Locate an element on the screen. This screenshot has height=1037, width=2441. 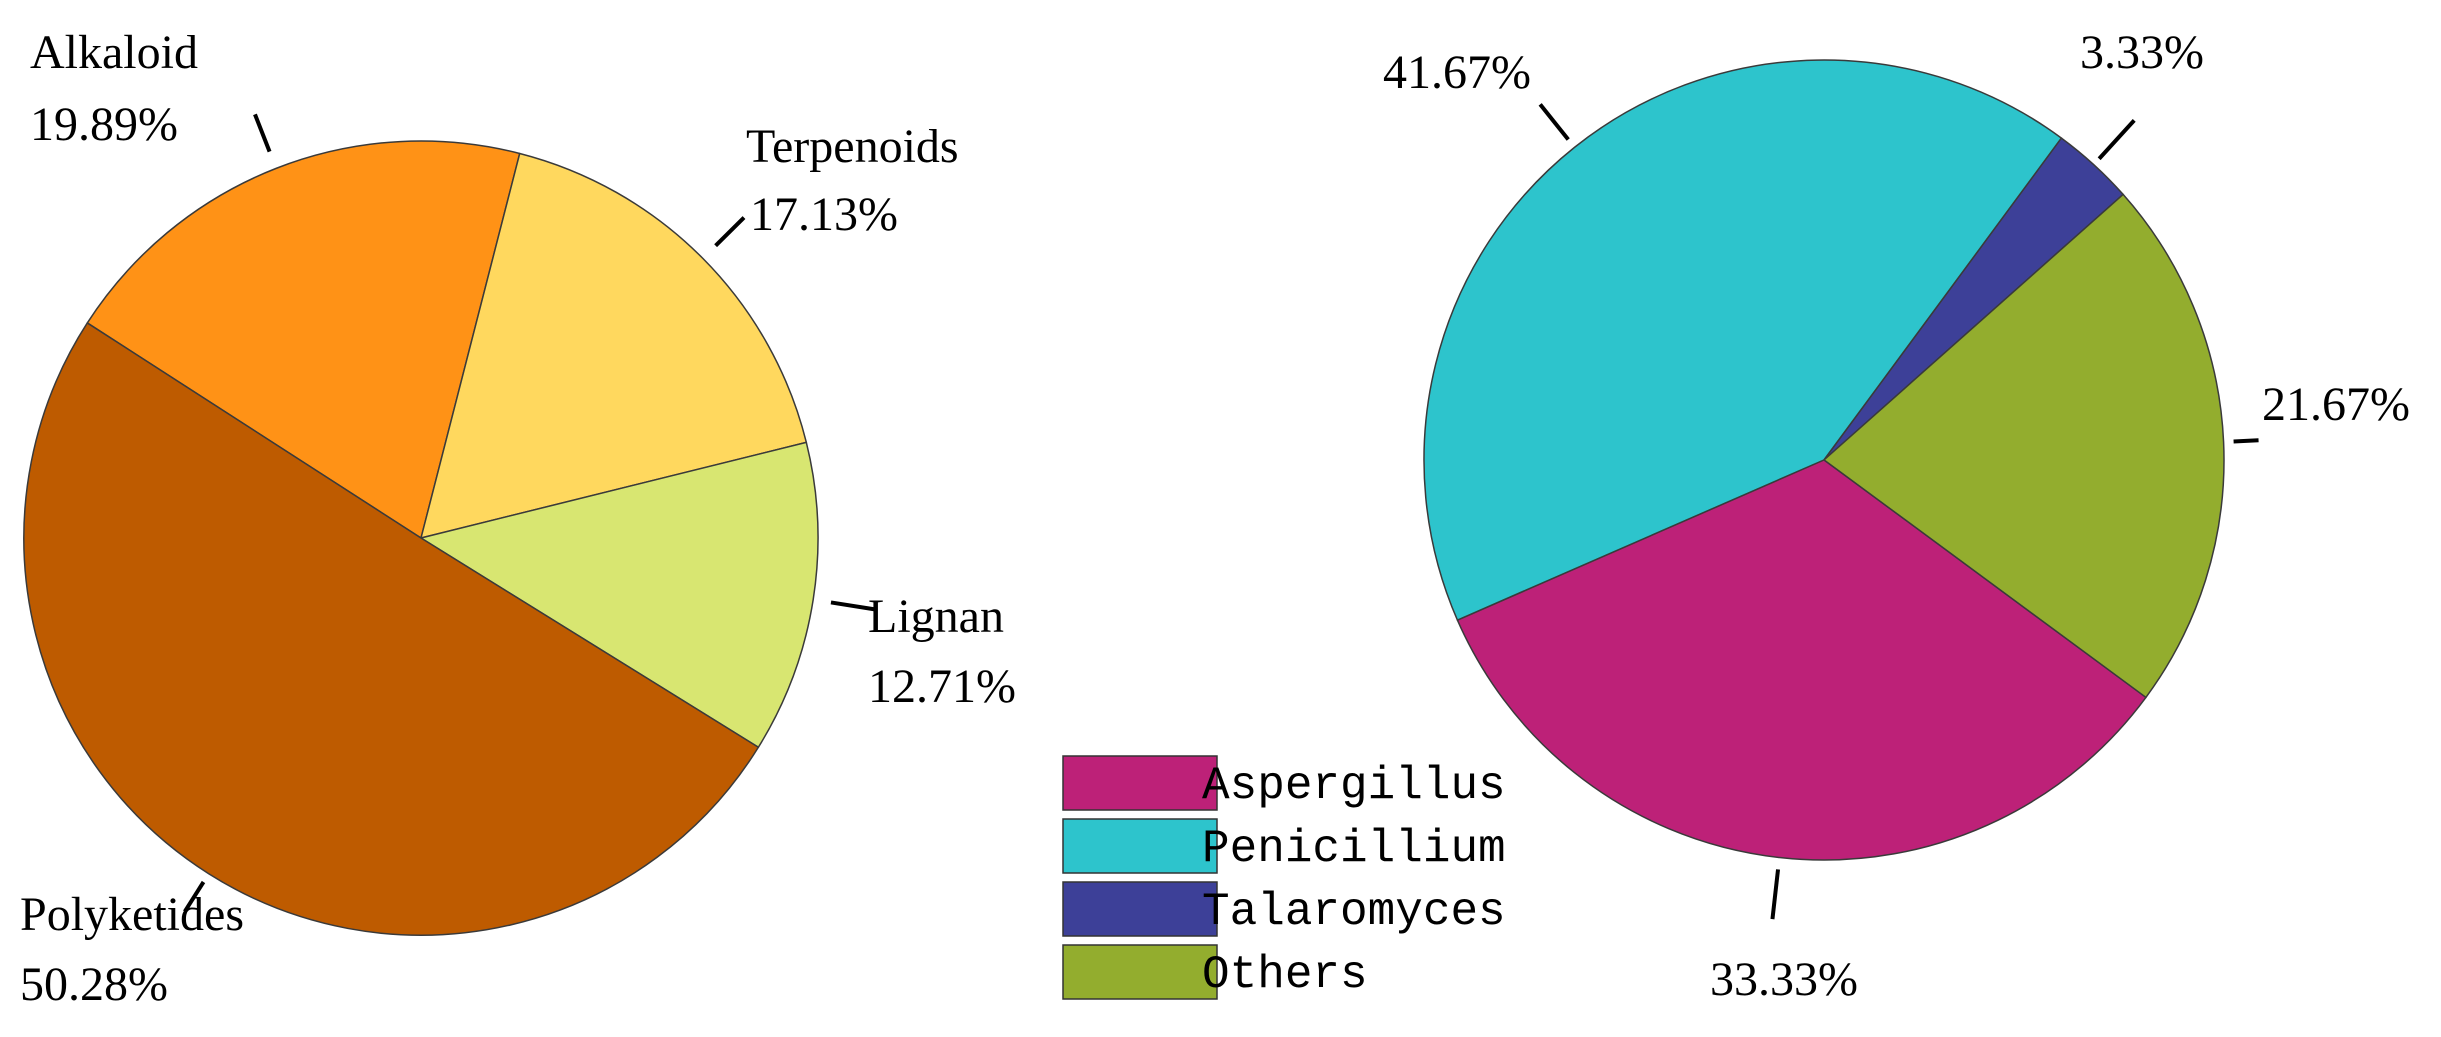
slice-name-label-alkaloid: Alkaloid is located at coordinates (114, 52).